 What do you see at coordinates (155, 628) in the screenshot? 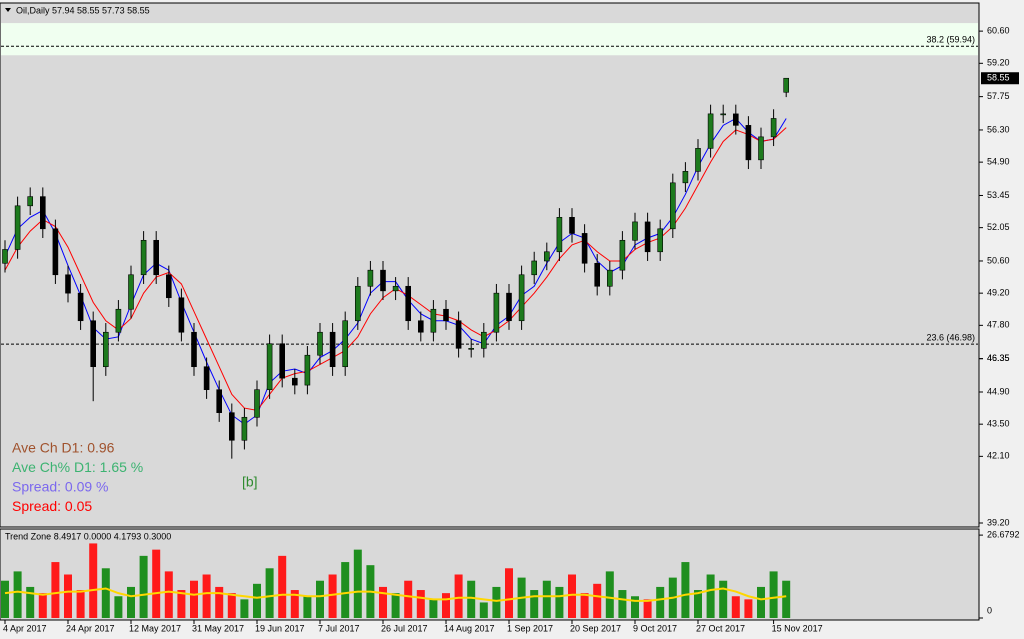
I see `x-tick-label: 12 May 2017` at bounding box center [155, 628].